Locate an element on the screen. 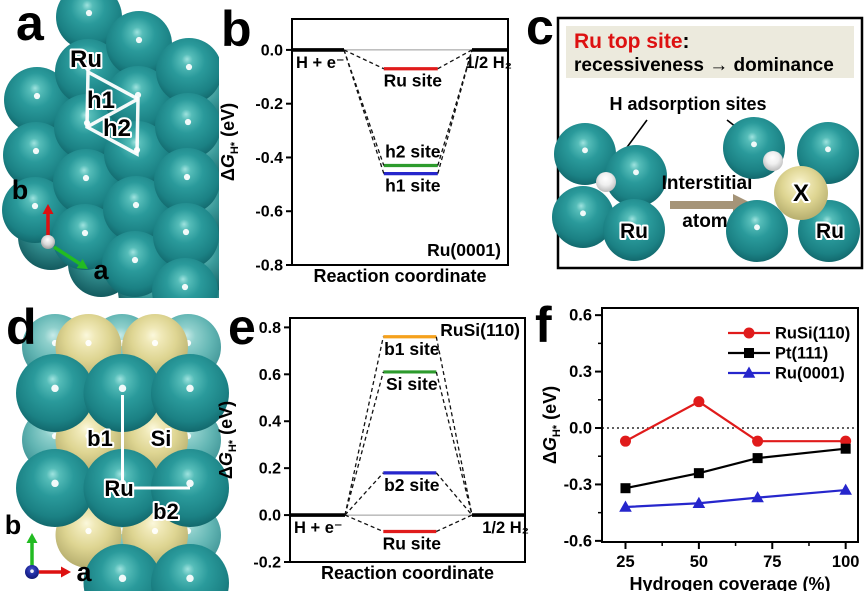 This screenshot has width=866, height=591. banner-title-colon: : is located at coordinates (686, 41).